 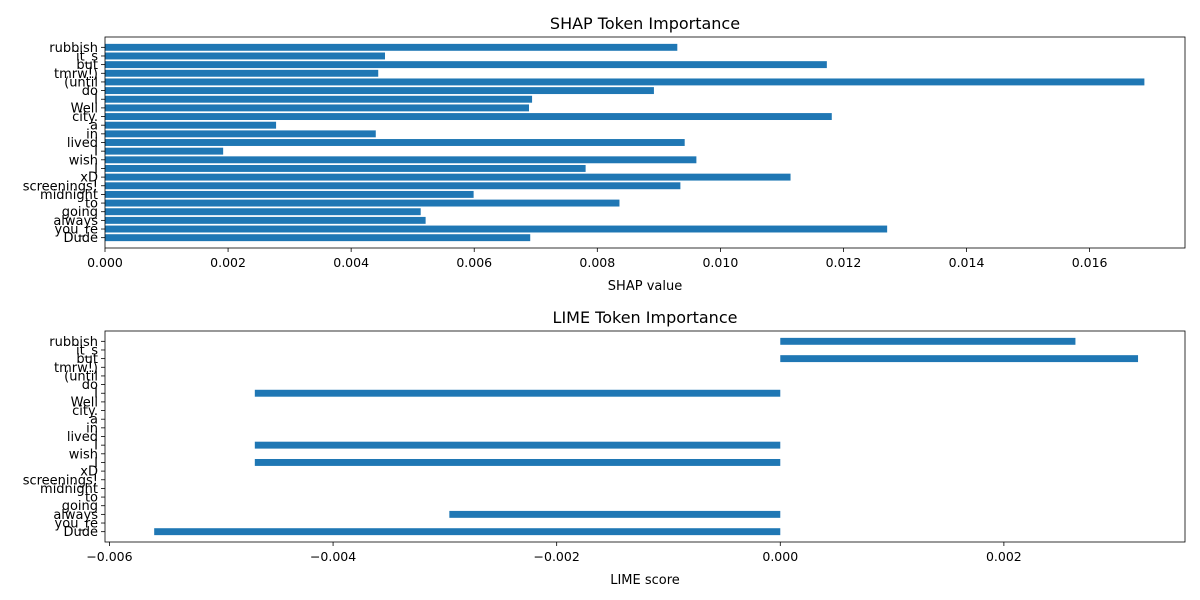 What do you see at coordinates (91, 498) in the screenshot?
I see `lime-ytick-label: to` at bounding box center [91, 498].